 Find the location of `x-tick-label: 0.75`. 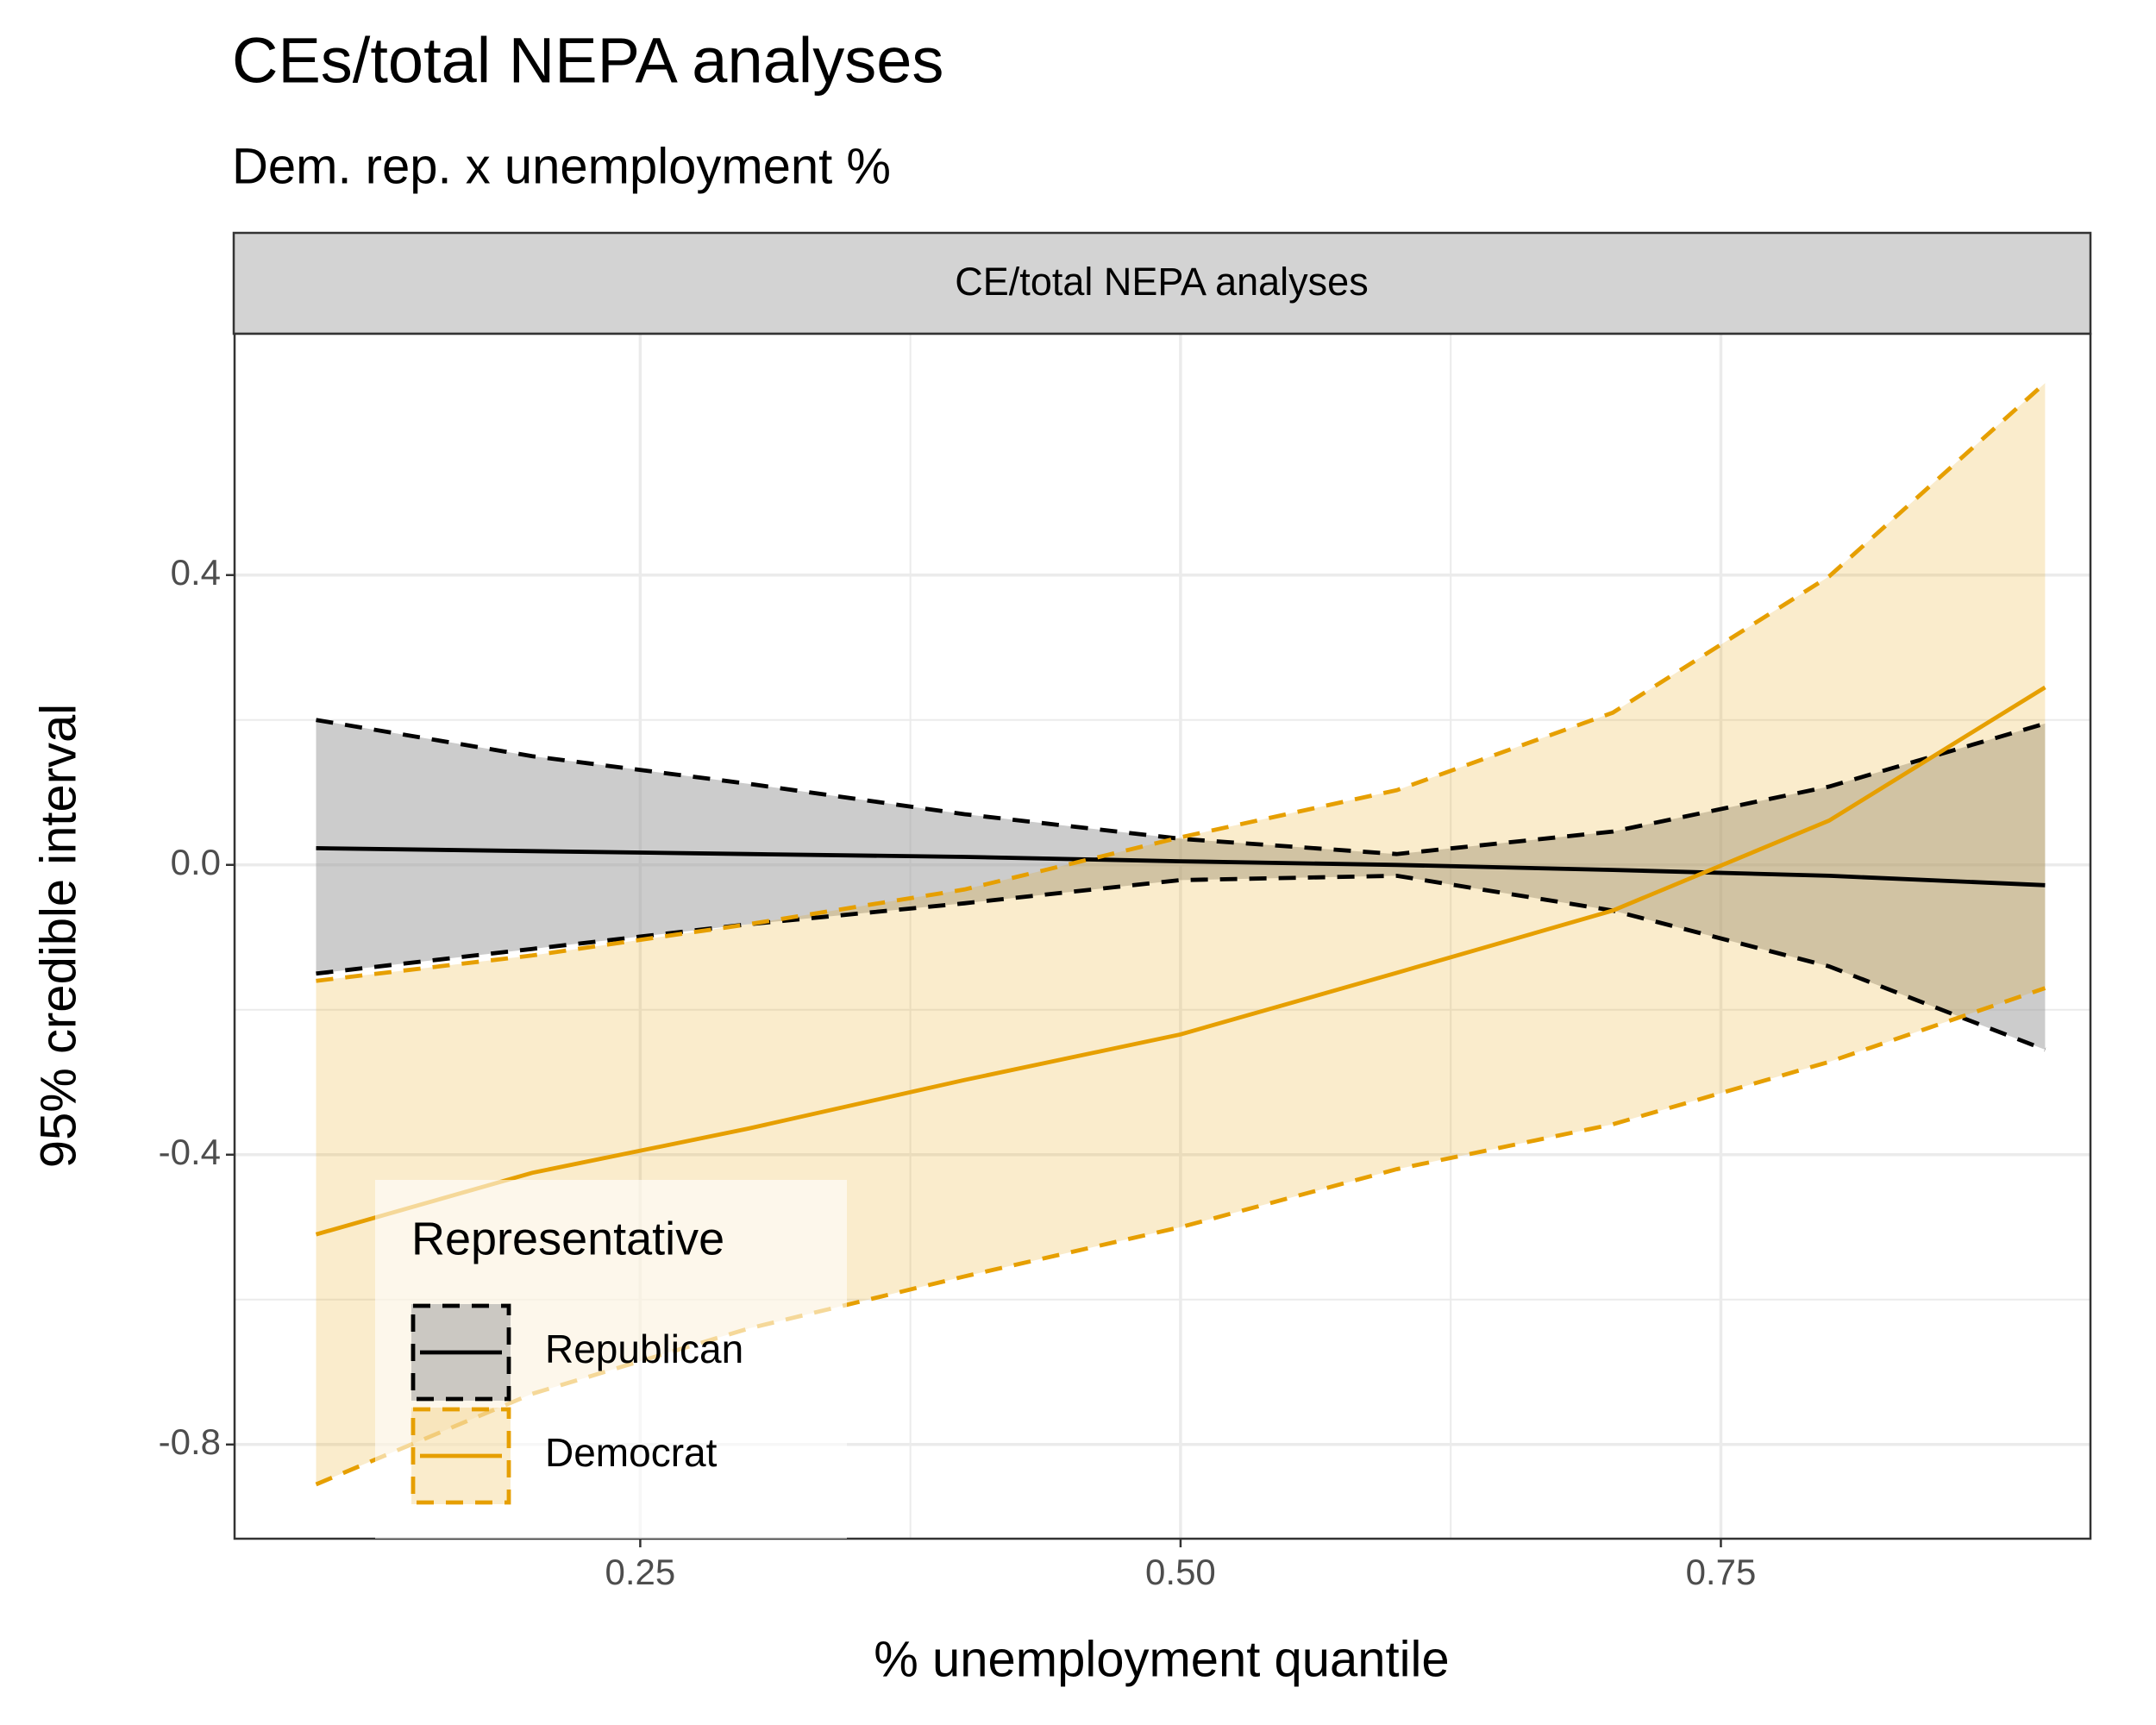

x-tick-label: 0.75 is located at coordinates (1721, 1572).